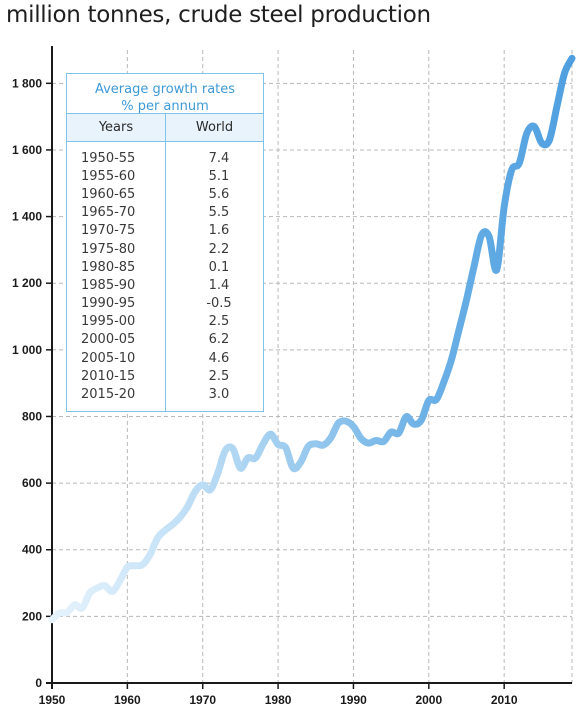  I want to click on cell-years: 2015-20, so click(108, 395).